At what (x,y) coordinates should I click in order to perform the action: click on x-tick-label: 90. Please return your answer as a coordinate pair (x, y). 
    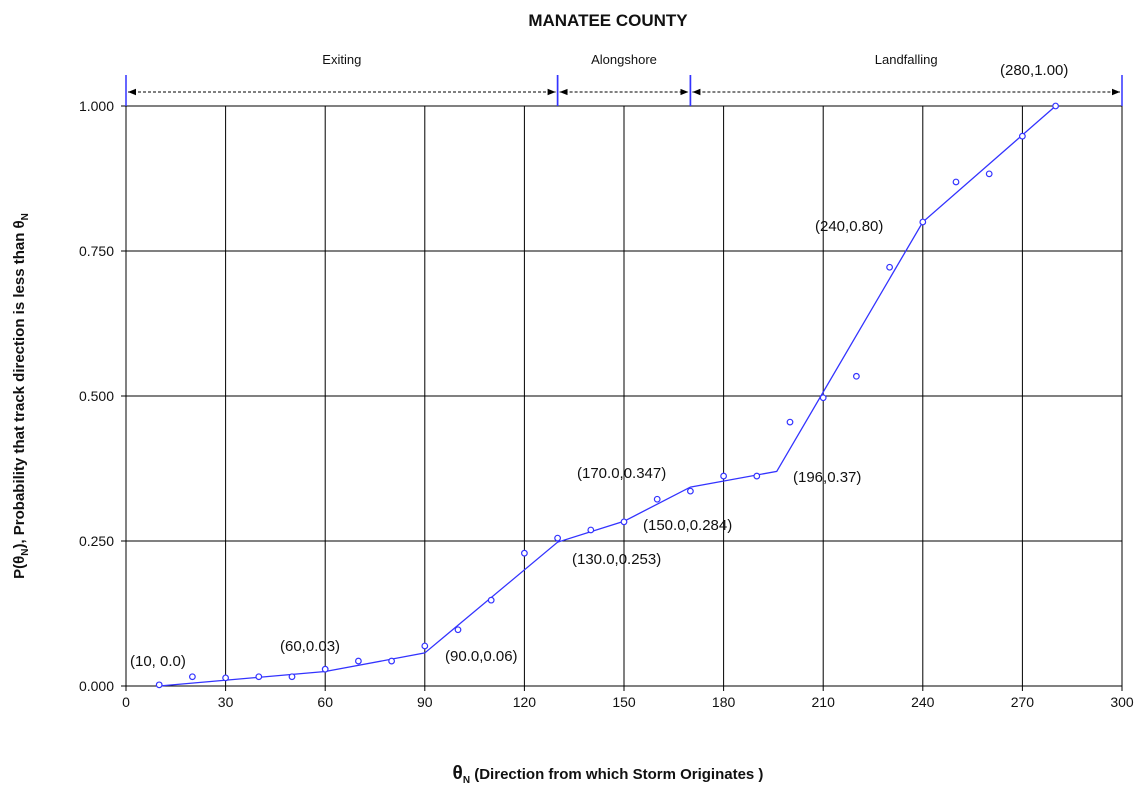
    Looking at the image, I should click on (425, 702).